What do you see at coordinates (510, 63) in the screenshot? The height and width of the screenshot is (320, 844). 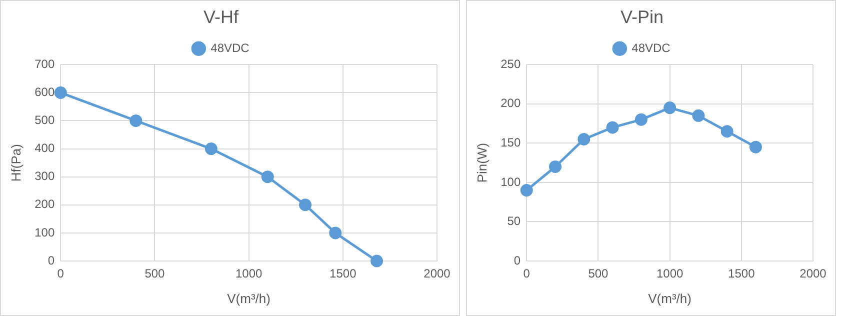 I see `y-tick-label: 250` at bounding box center [510, 63].